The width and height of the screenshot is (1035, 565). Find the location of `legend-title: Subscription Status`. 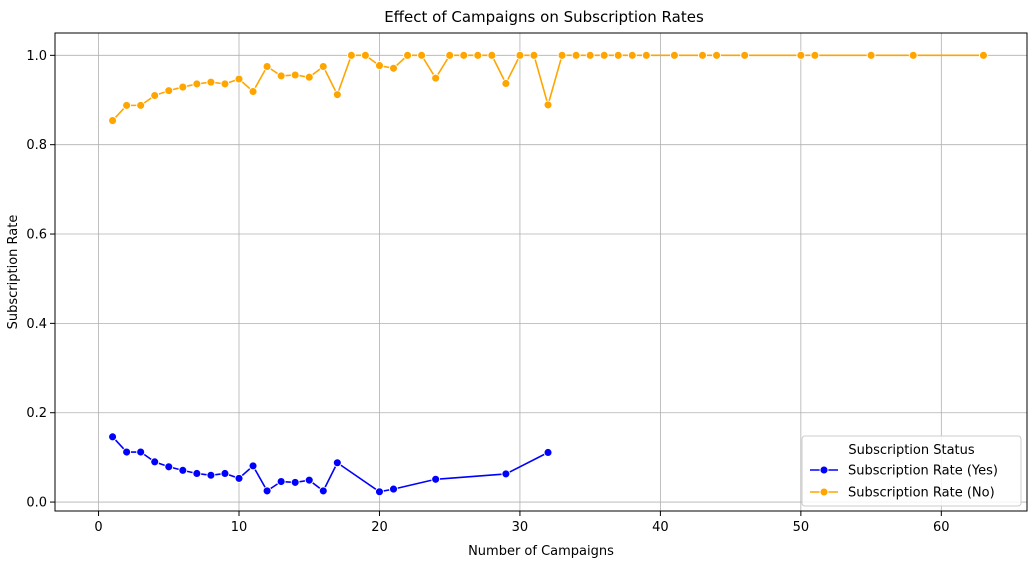

legend-title: Subscription Status is located at coordinates (911, 450).